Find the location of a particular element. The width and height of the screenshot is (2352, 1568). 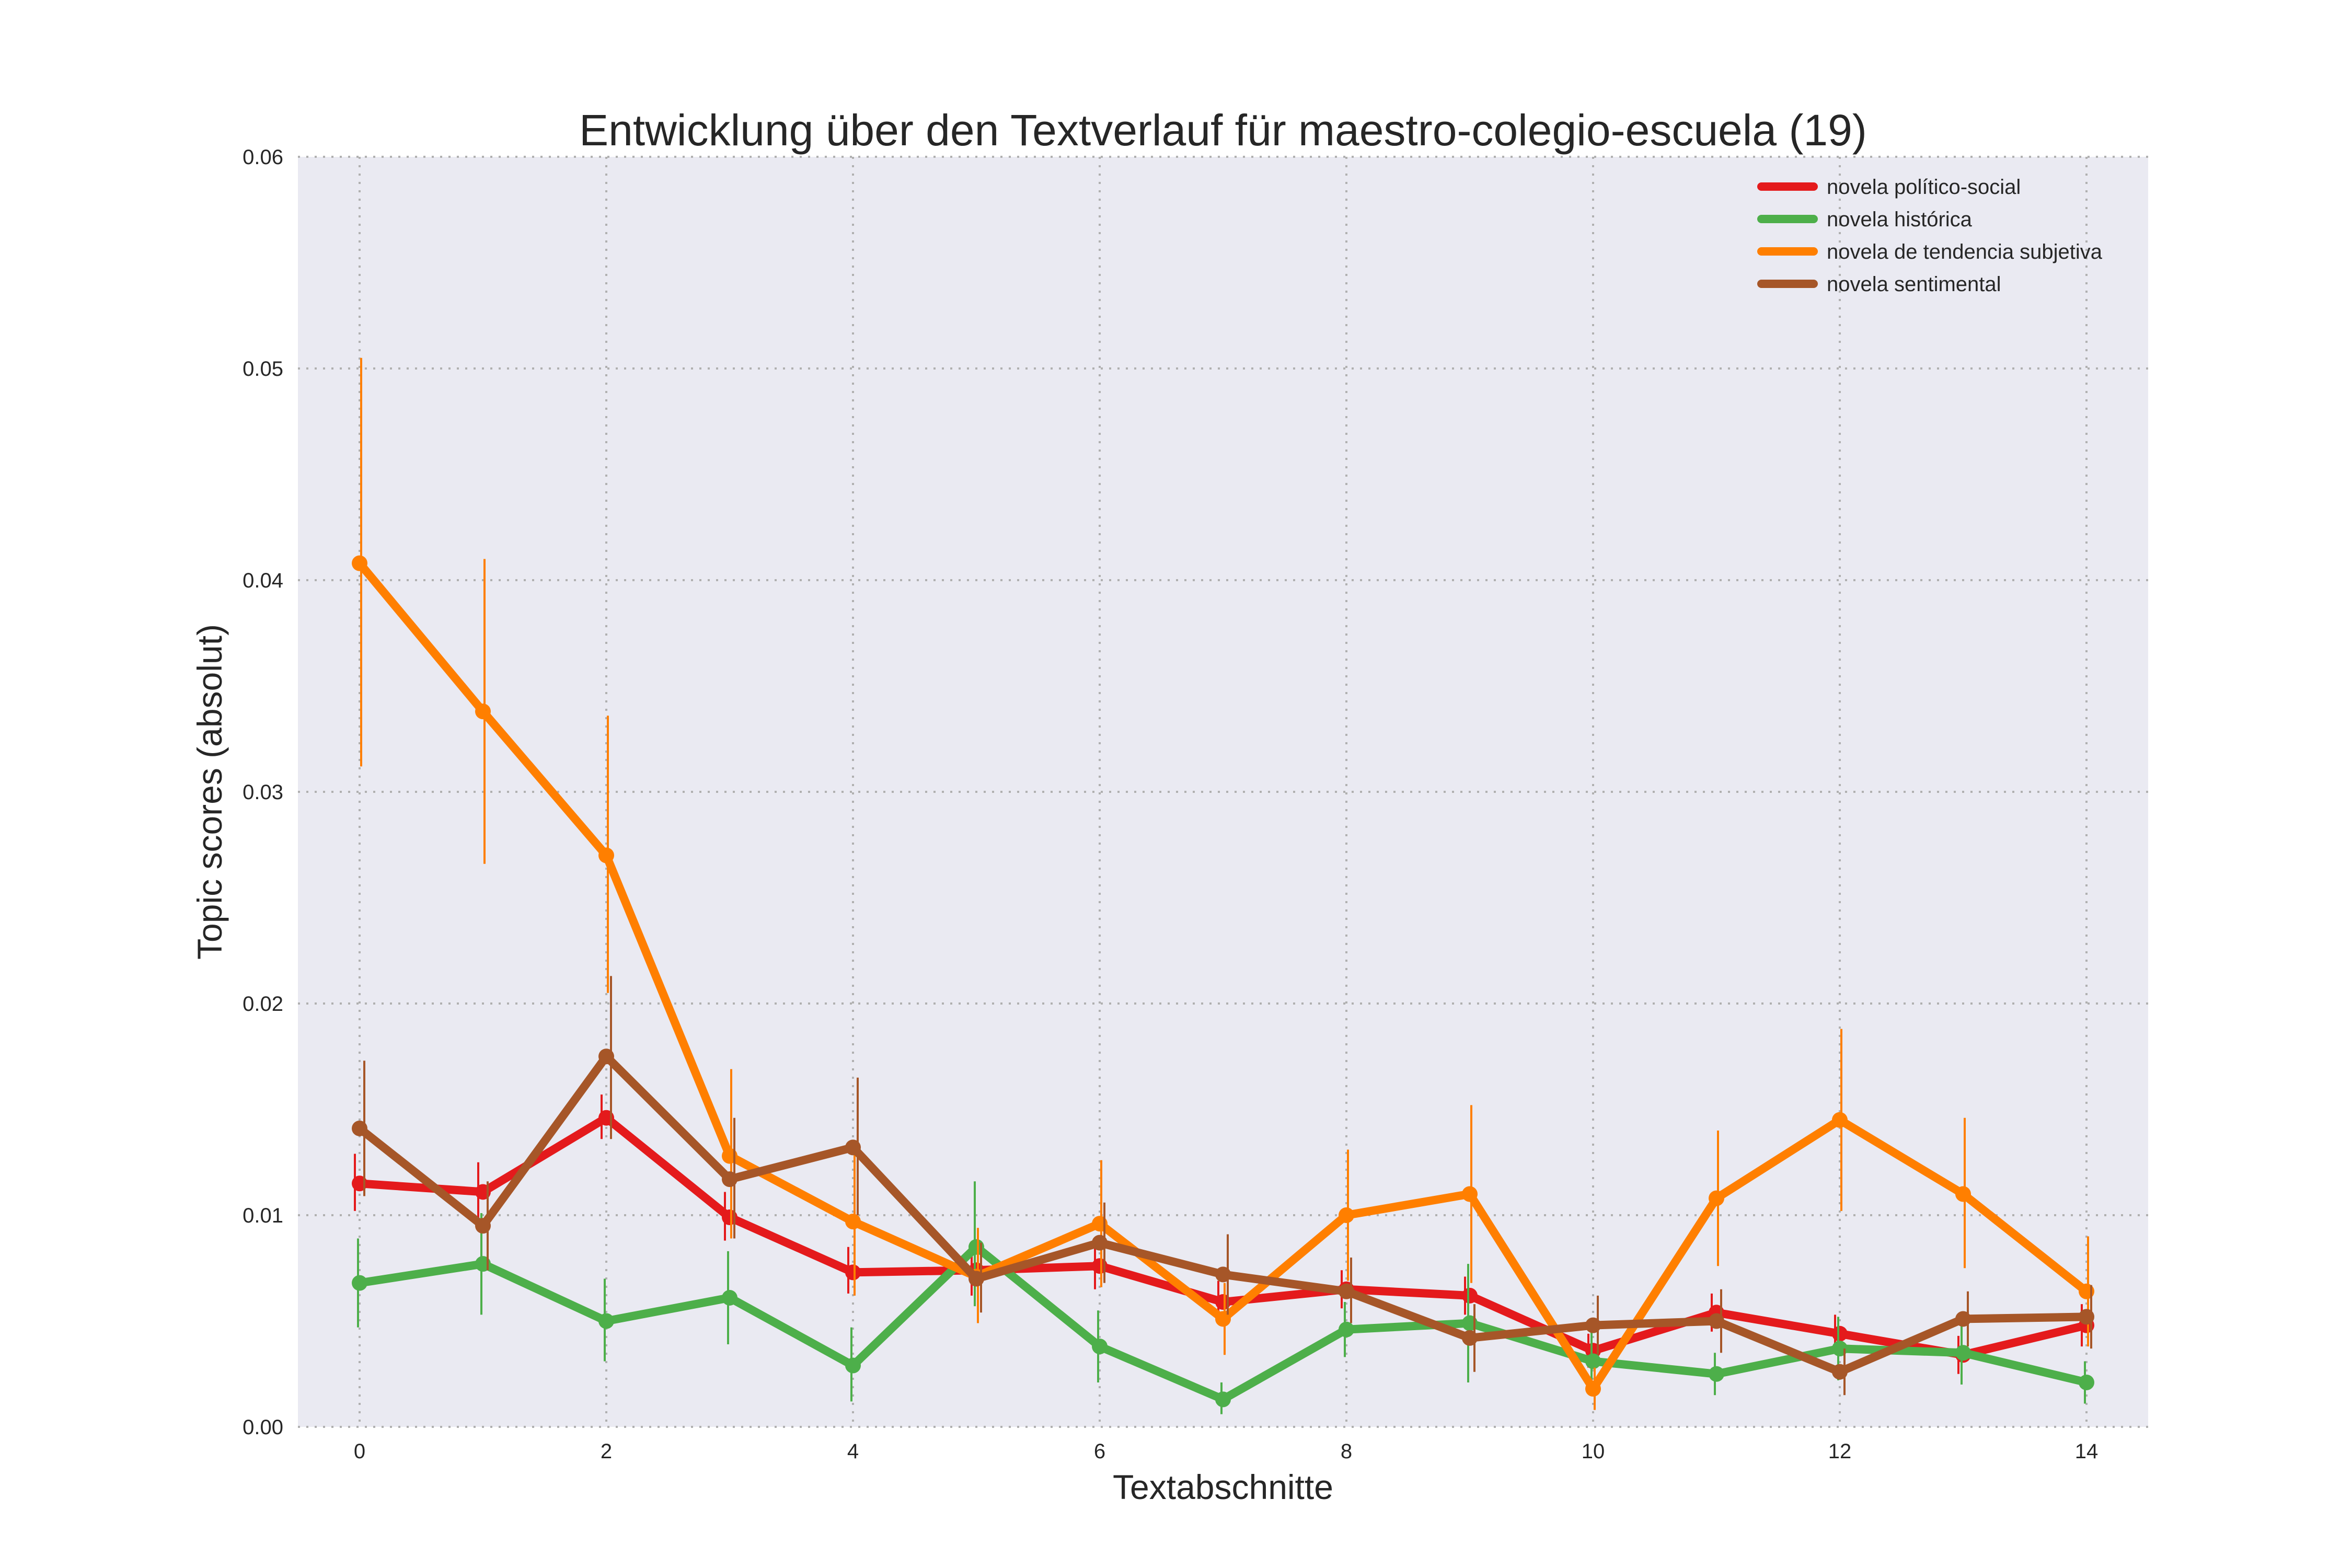

legend-label: novela histórica is located at coordinates (1900, 219).